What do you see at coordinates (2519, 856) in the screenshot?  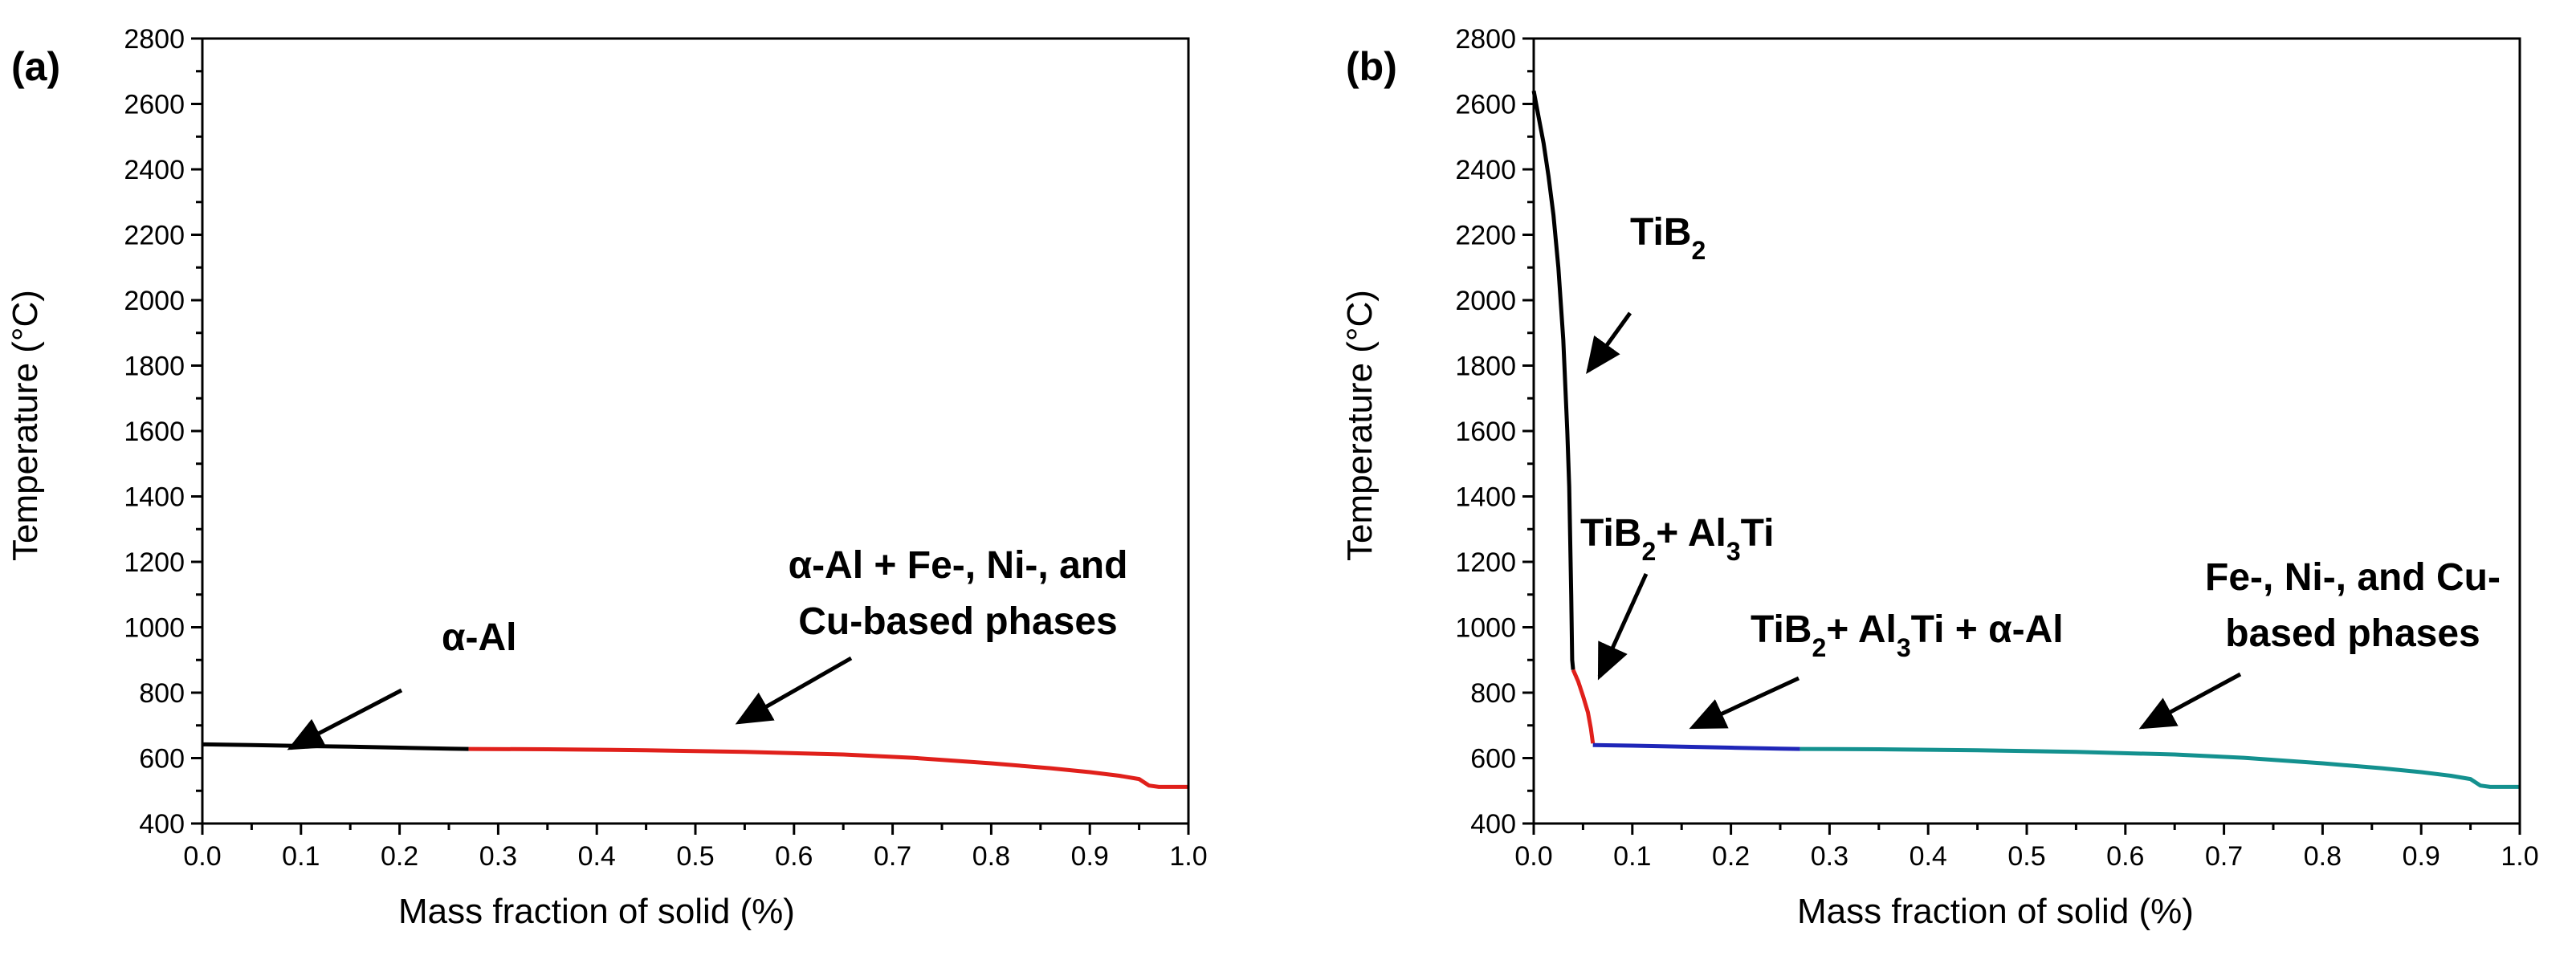 I see `x-tick-label-b: 1.0` at bounding box center [2519, 856].